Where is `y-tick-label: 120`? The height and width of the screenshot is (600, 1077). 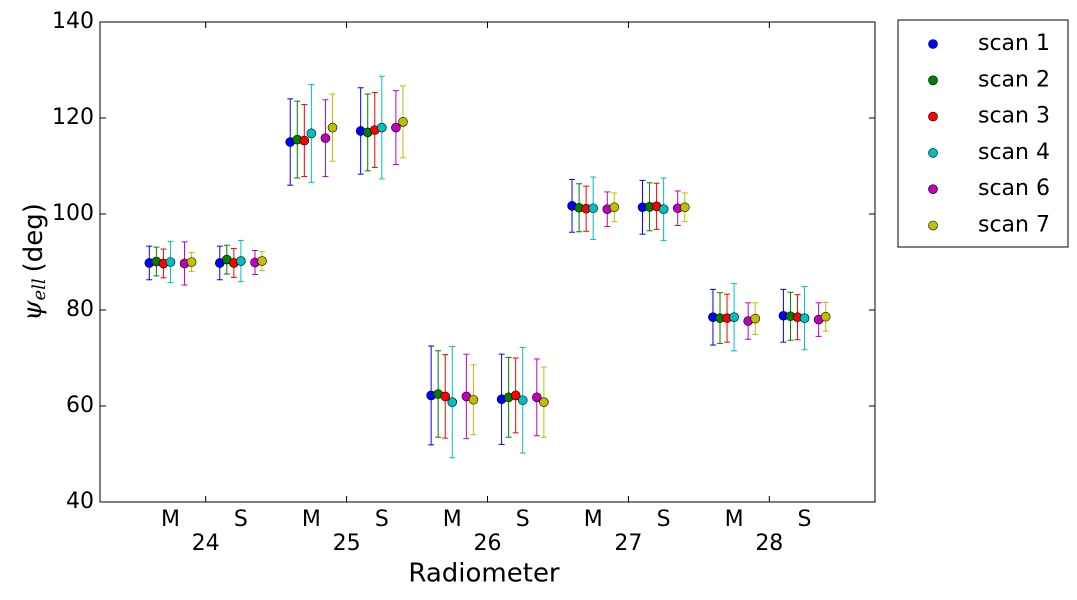
y-tick-label: 120 is located at coordinates (73, 117).